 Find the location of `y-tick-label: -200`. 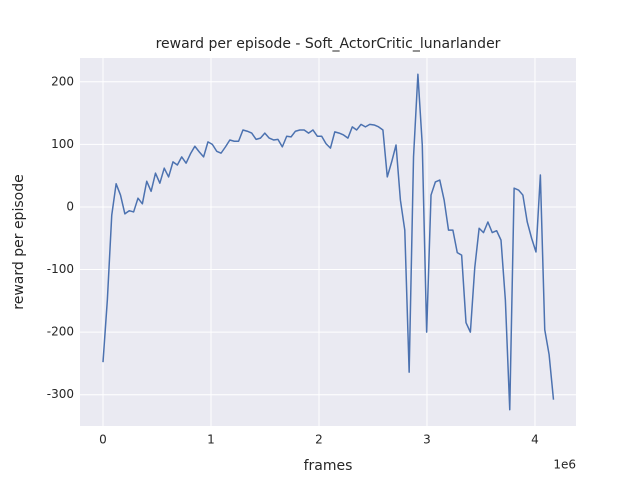

y-tick-label: -200 is located at coordinates (60, 332).